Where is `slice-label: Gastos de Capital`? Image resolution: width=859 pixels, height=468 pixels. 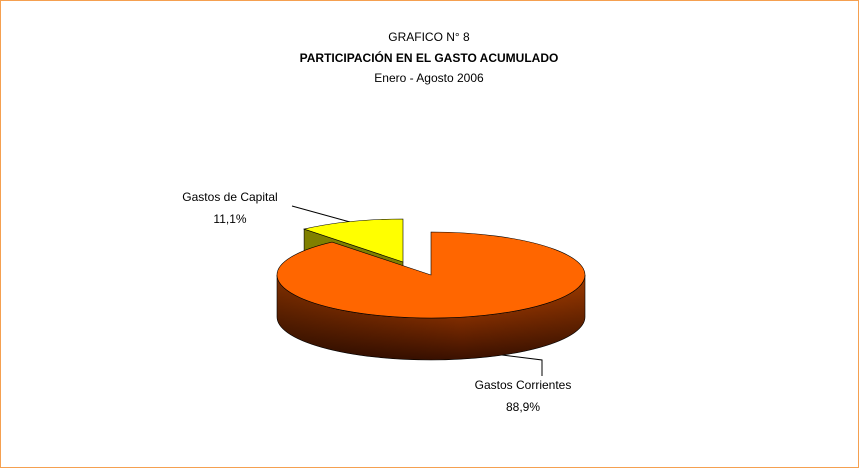 slice-label: Gastos de Capital is located at coordinates (229, 197).